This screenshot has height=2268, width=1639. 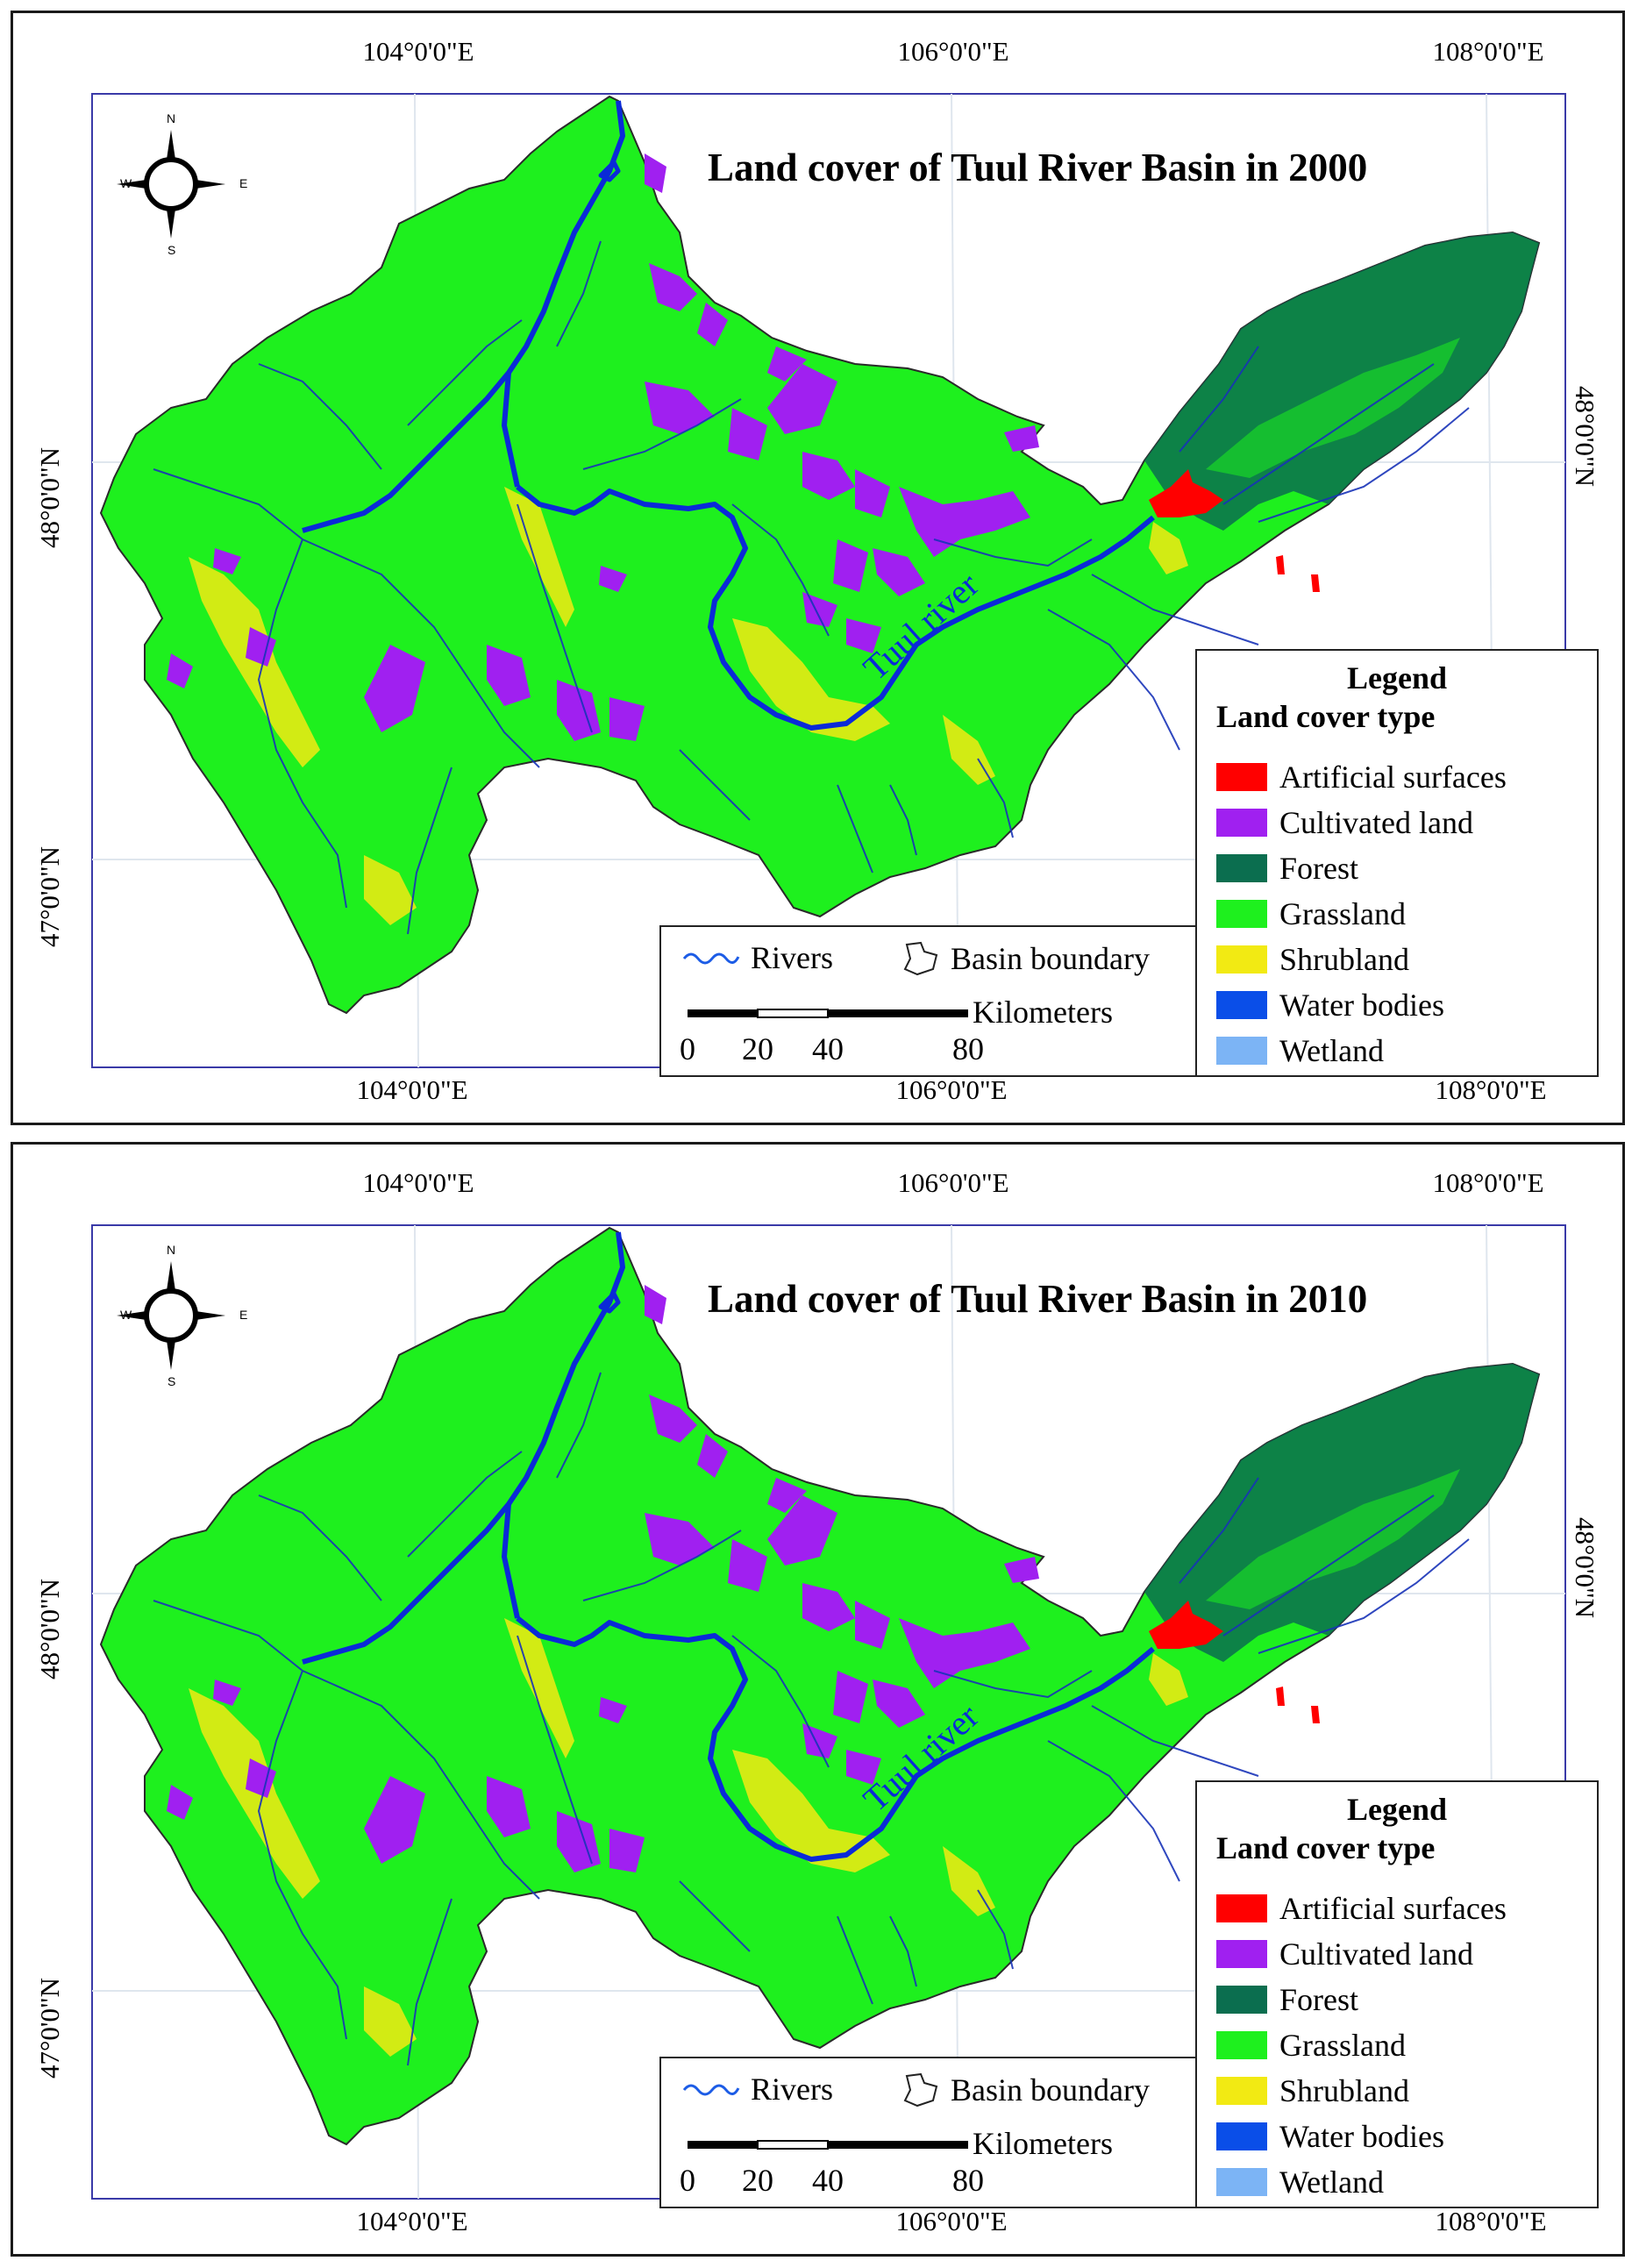 I want to click on legend-item: Water bodies, so click(x=1330, y=2136).